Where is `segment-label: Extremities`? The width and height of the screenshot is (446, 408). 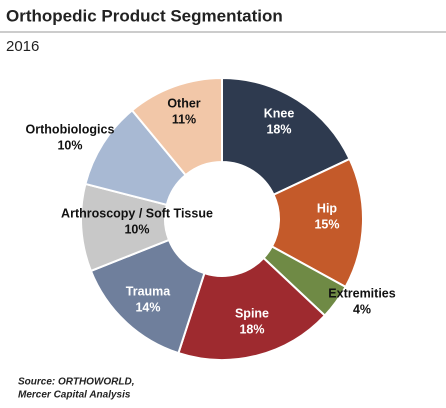
segment-label: Extremities is located at coordinates (361, 293).